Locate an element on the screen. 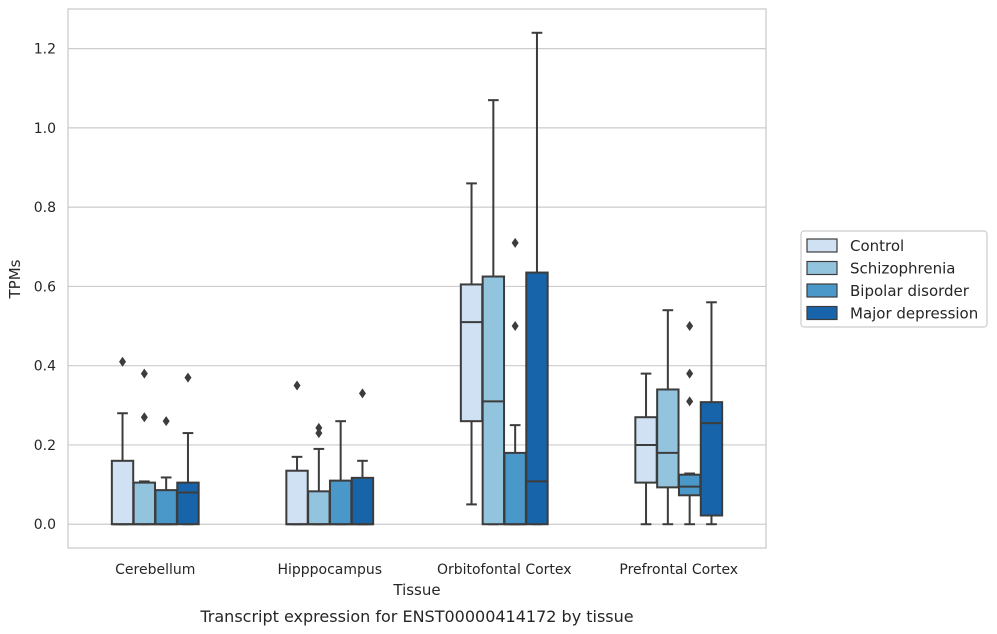 Image resolution: width=997 pixels, height=634 pixels. box-control-orbitofontal-cortex is located at coordinates (471, 344).